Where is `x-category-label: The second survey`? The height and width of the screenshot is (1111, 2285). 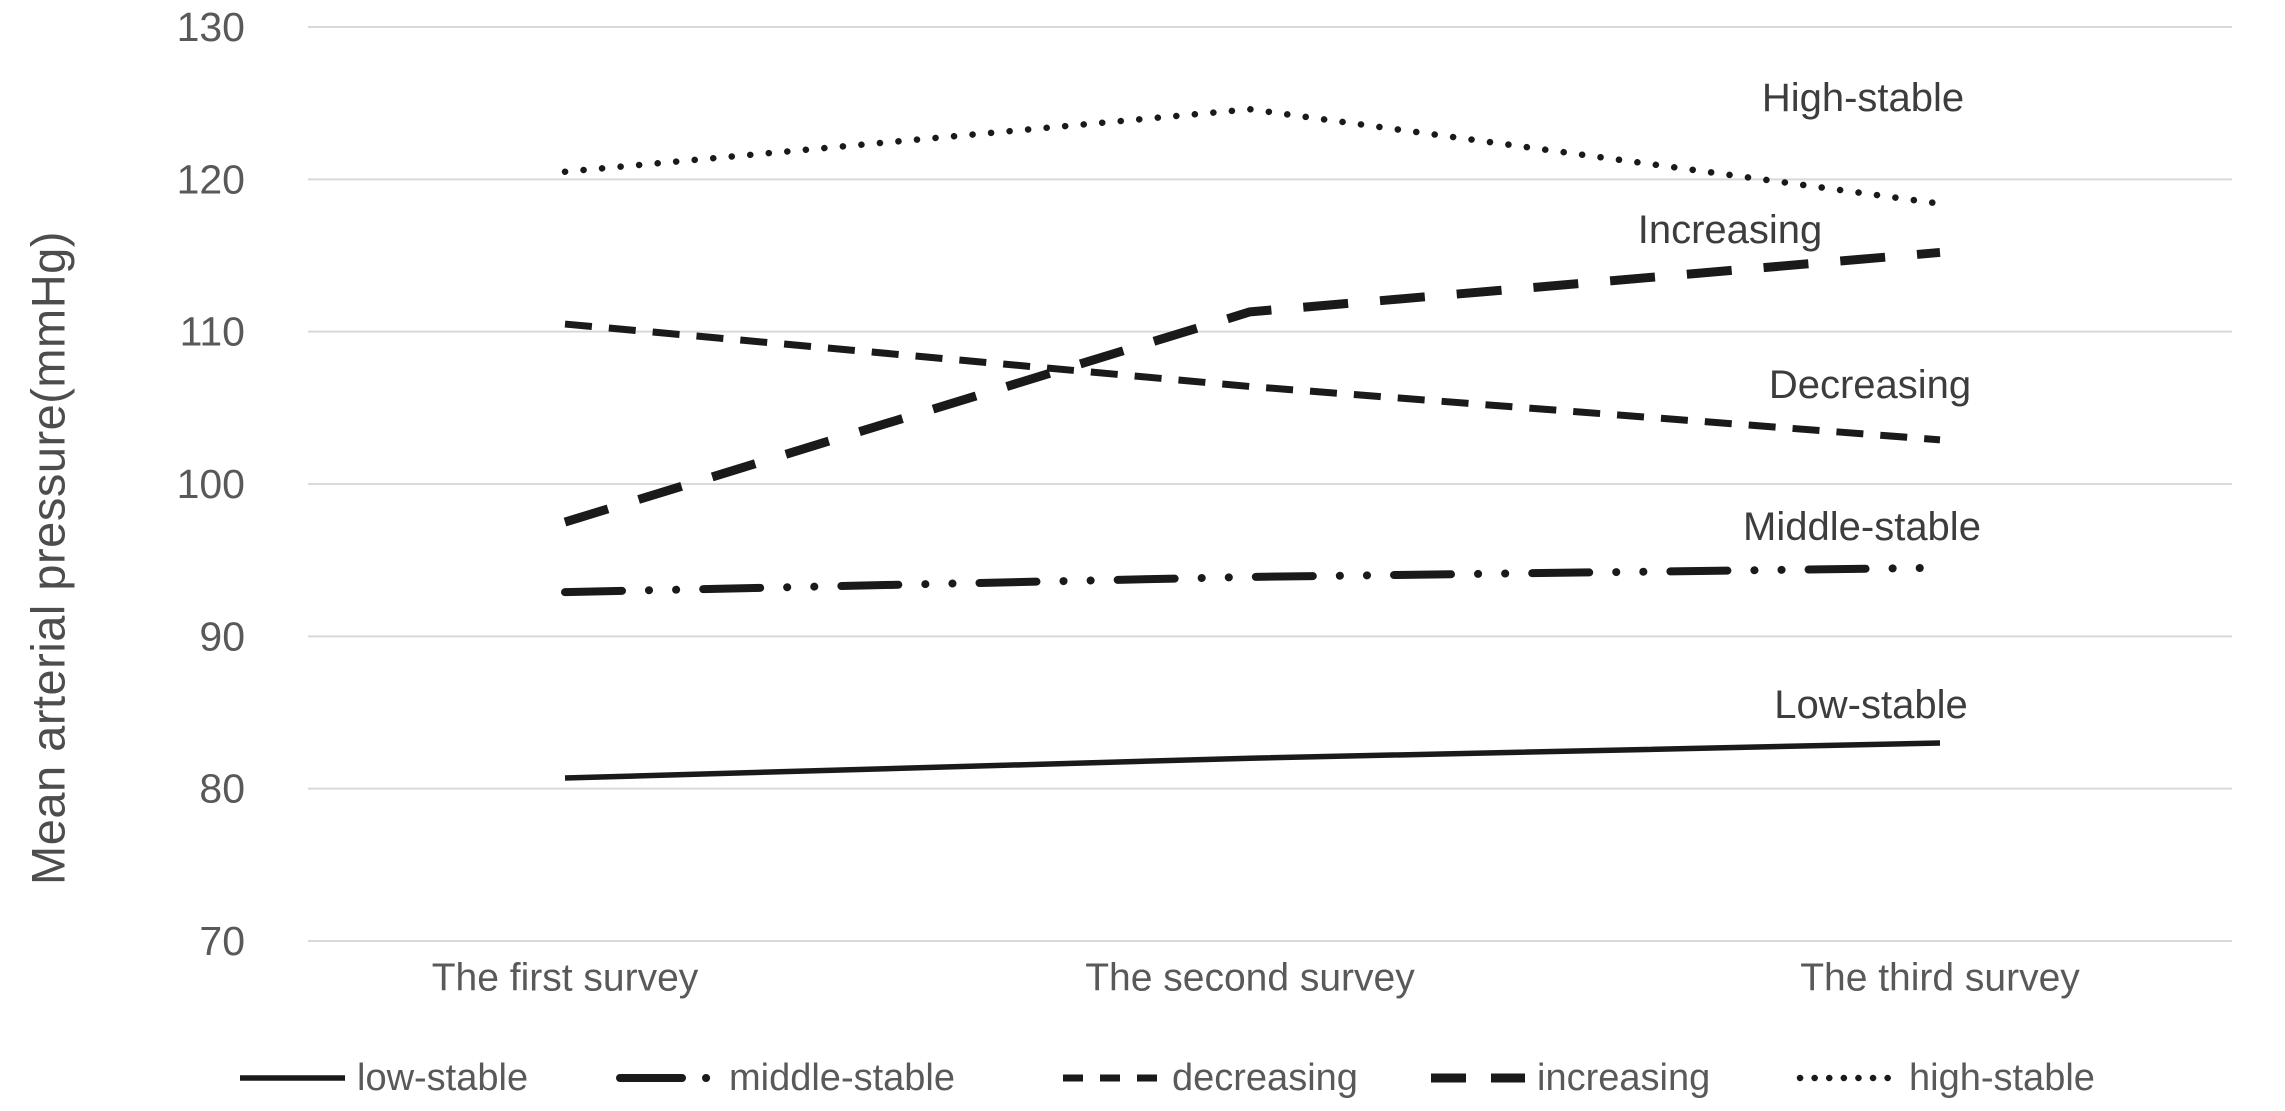
x-category-label: The second survey is located at coordinates (1250, 978).